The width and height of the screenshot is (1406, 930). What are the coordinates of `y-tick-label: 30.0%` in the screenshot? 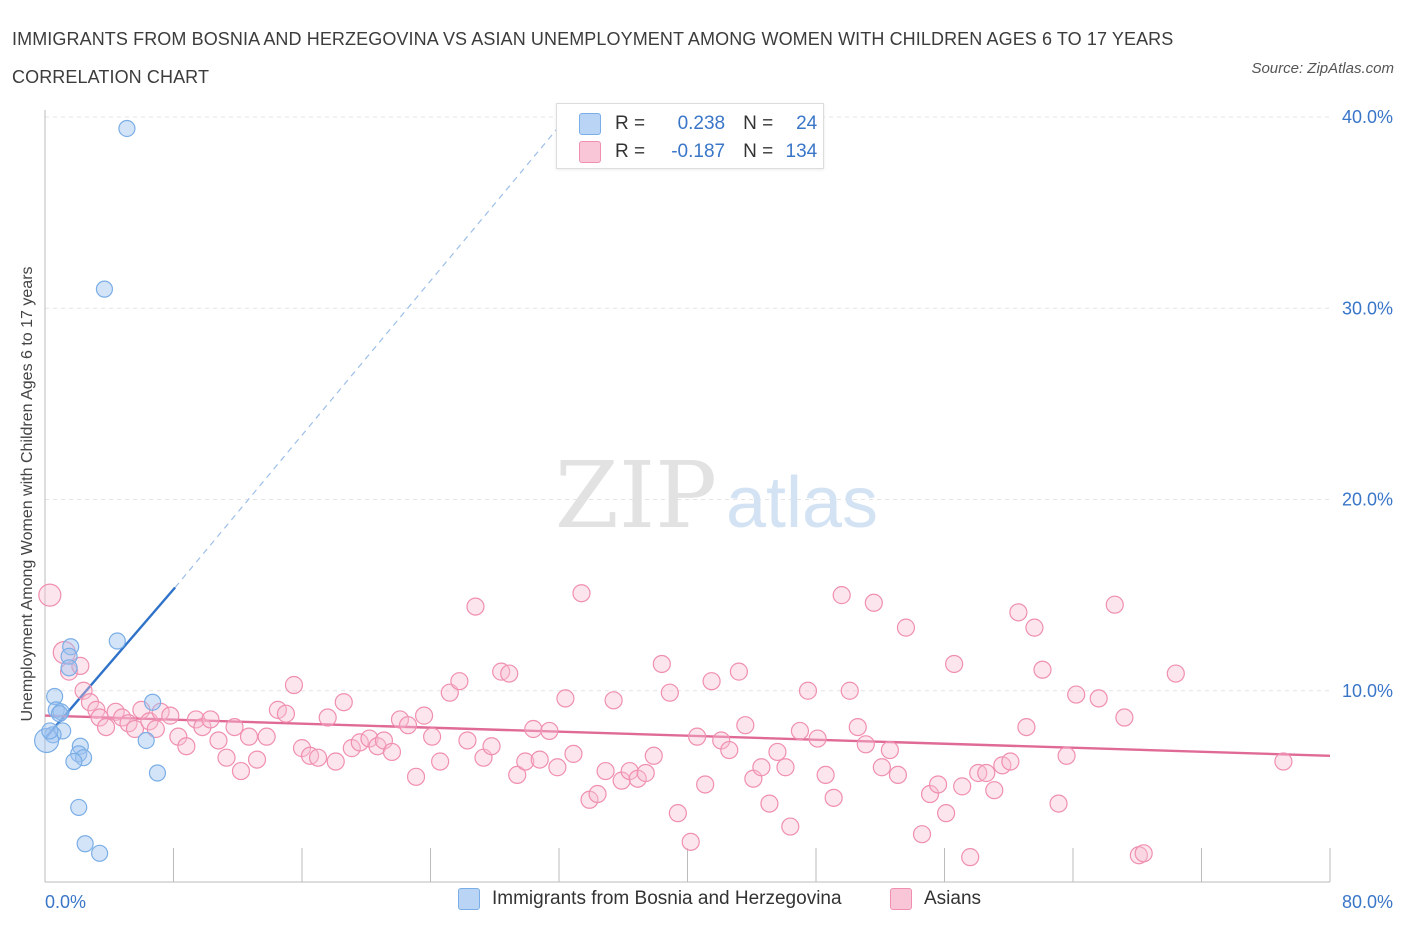 It's located at (1367, 308).